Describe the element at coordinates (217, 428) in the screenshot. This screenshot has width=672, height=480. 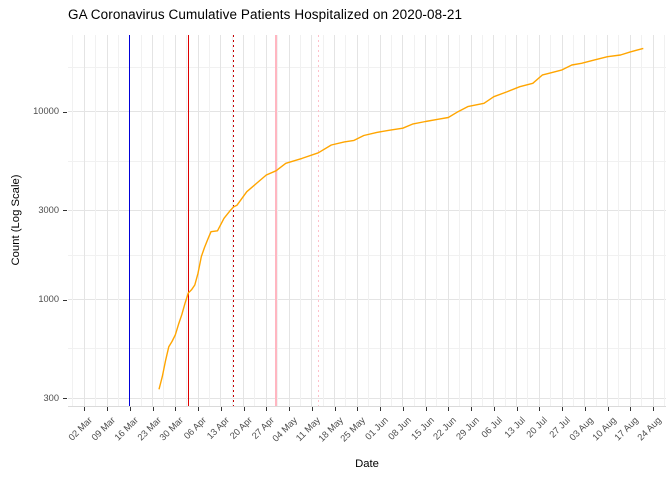
I see `x-tick-label: 13 Apr` at that location.